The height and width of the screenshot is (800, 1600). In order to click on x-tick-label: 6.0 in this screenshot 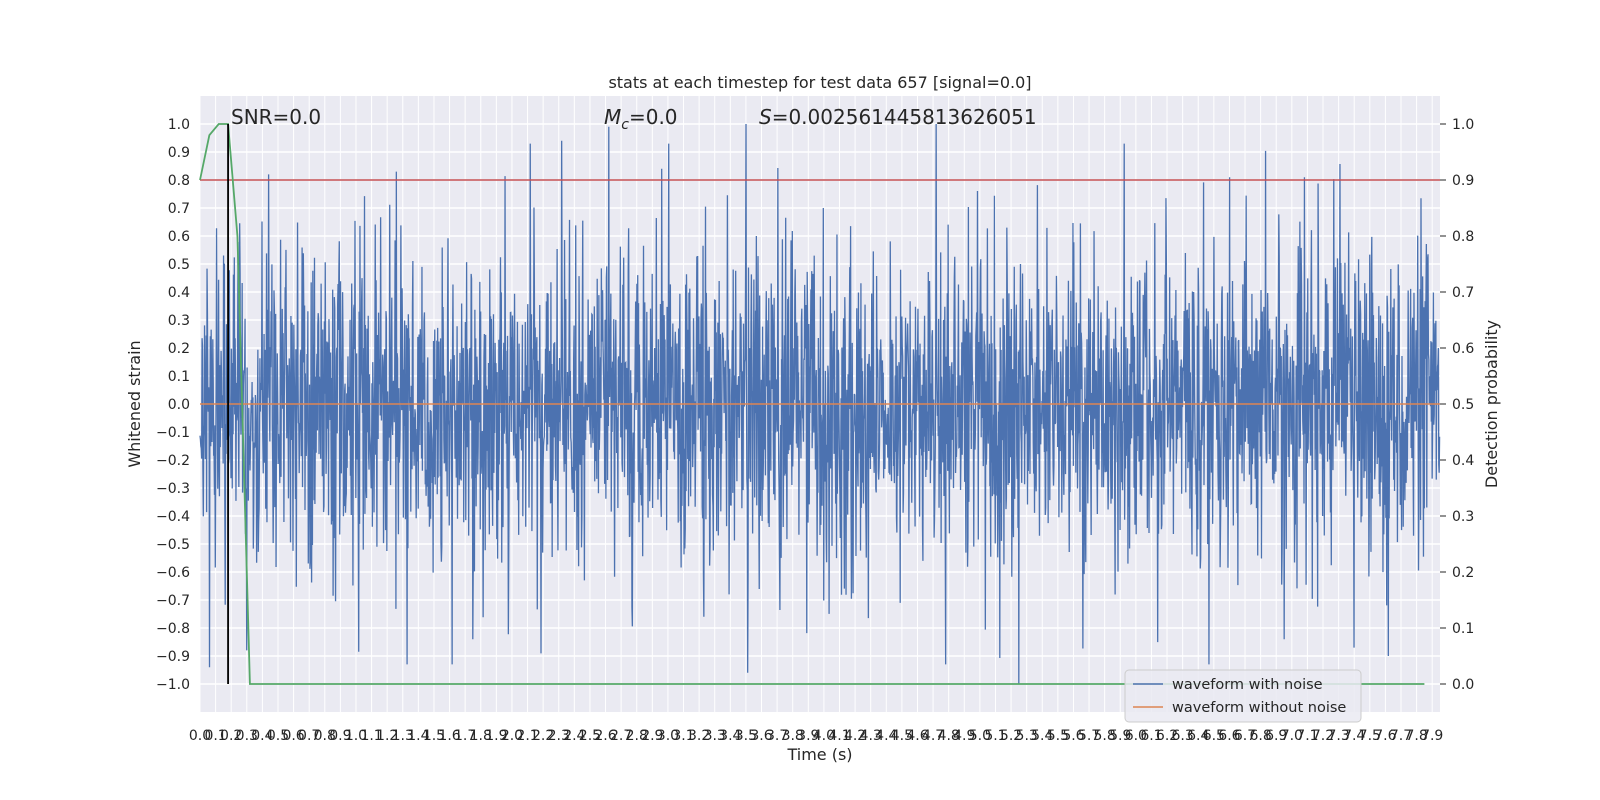, I will do `click(1136, 736)`.